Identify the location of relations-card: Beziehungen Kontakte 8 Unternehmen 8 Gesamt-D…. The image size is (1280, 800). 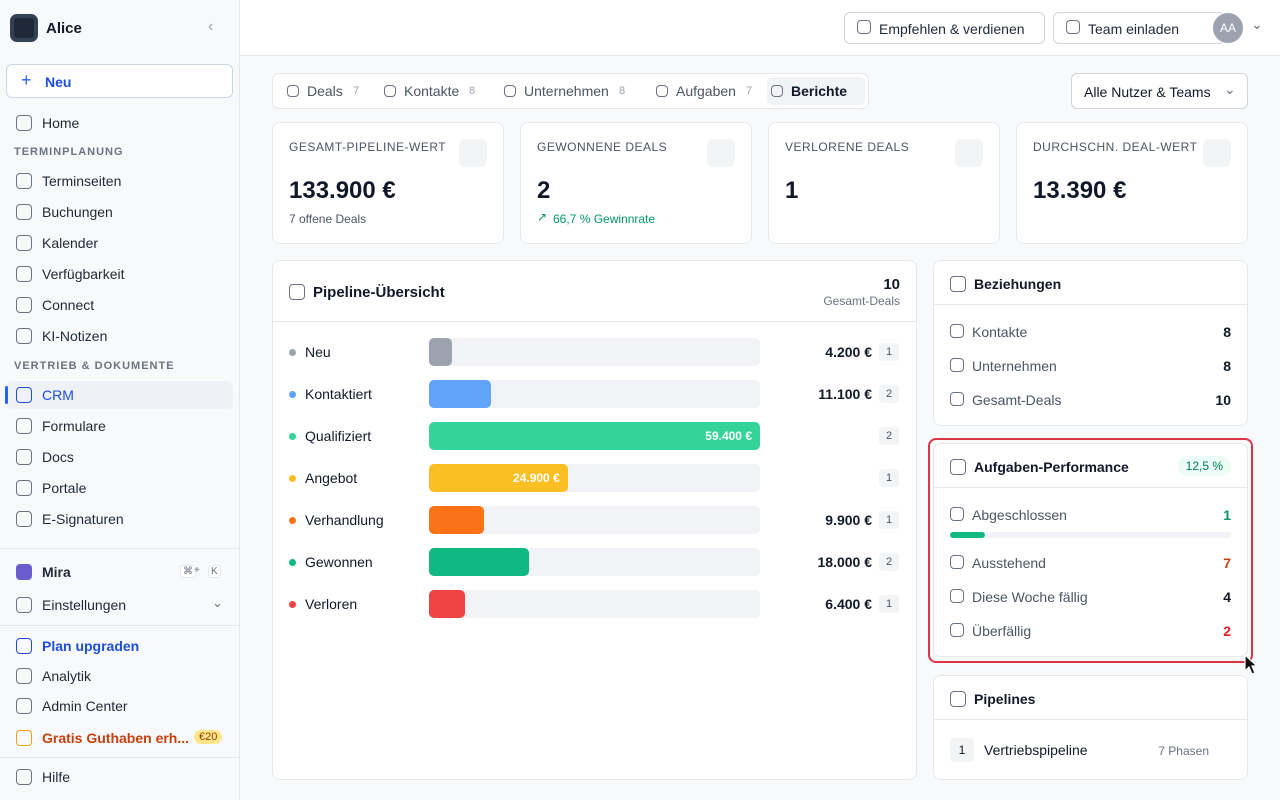
(1090, 343).